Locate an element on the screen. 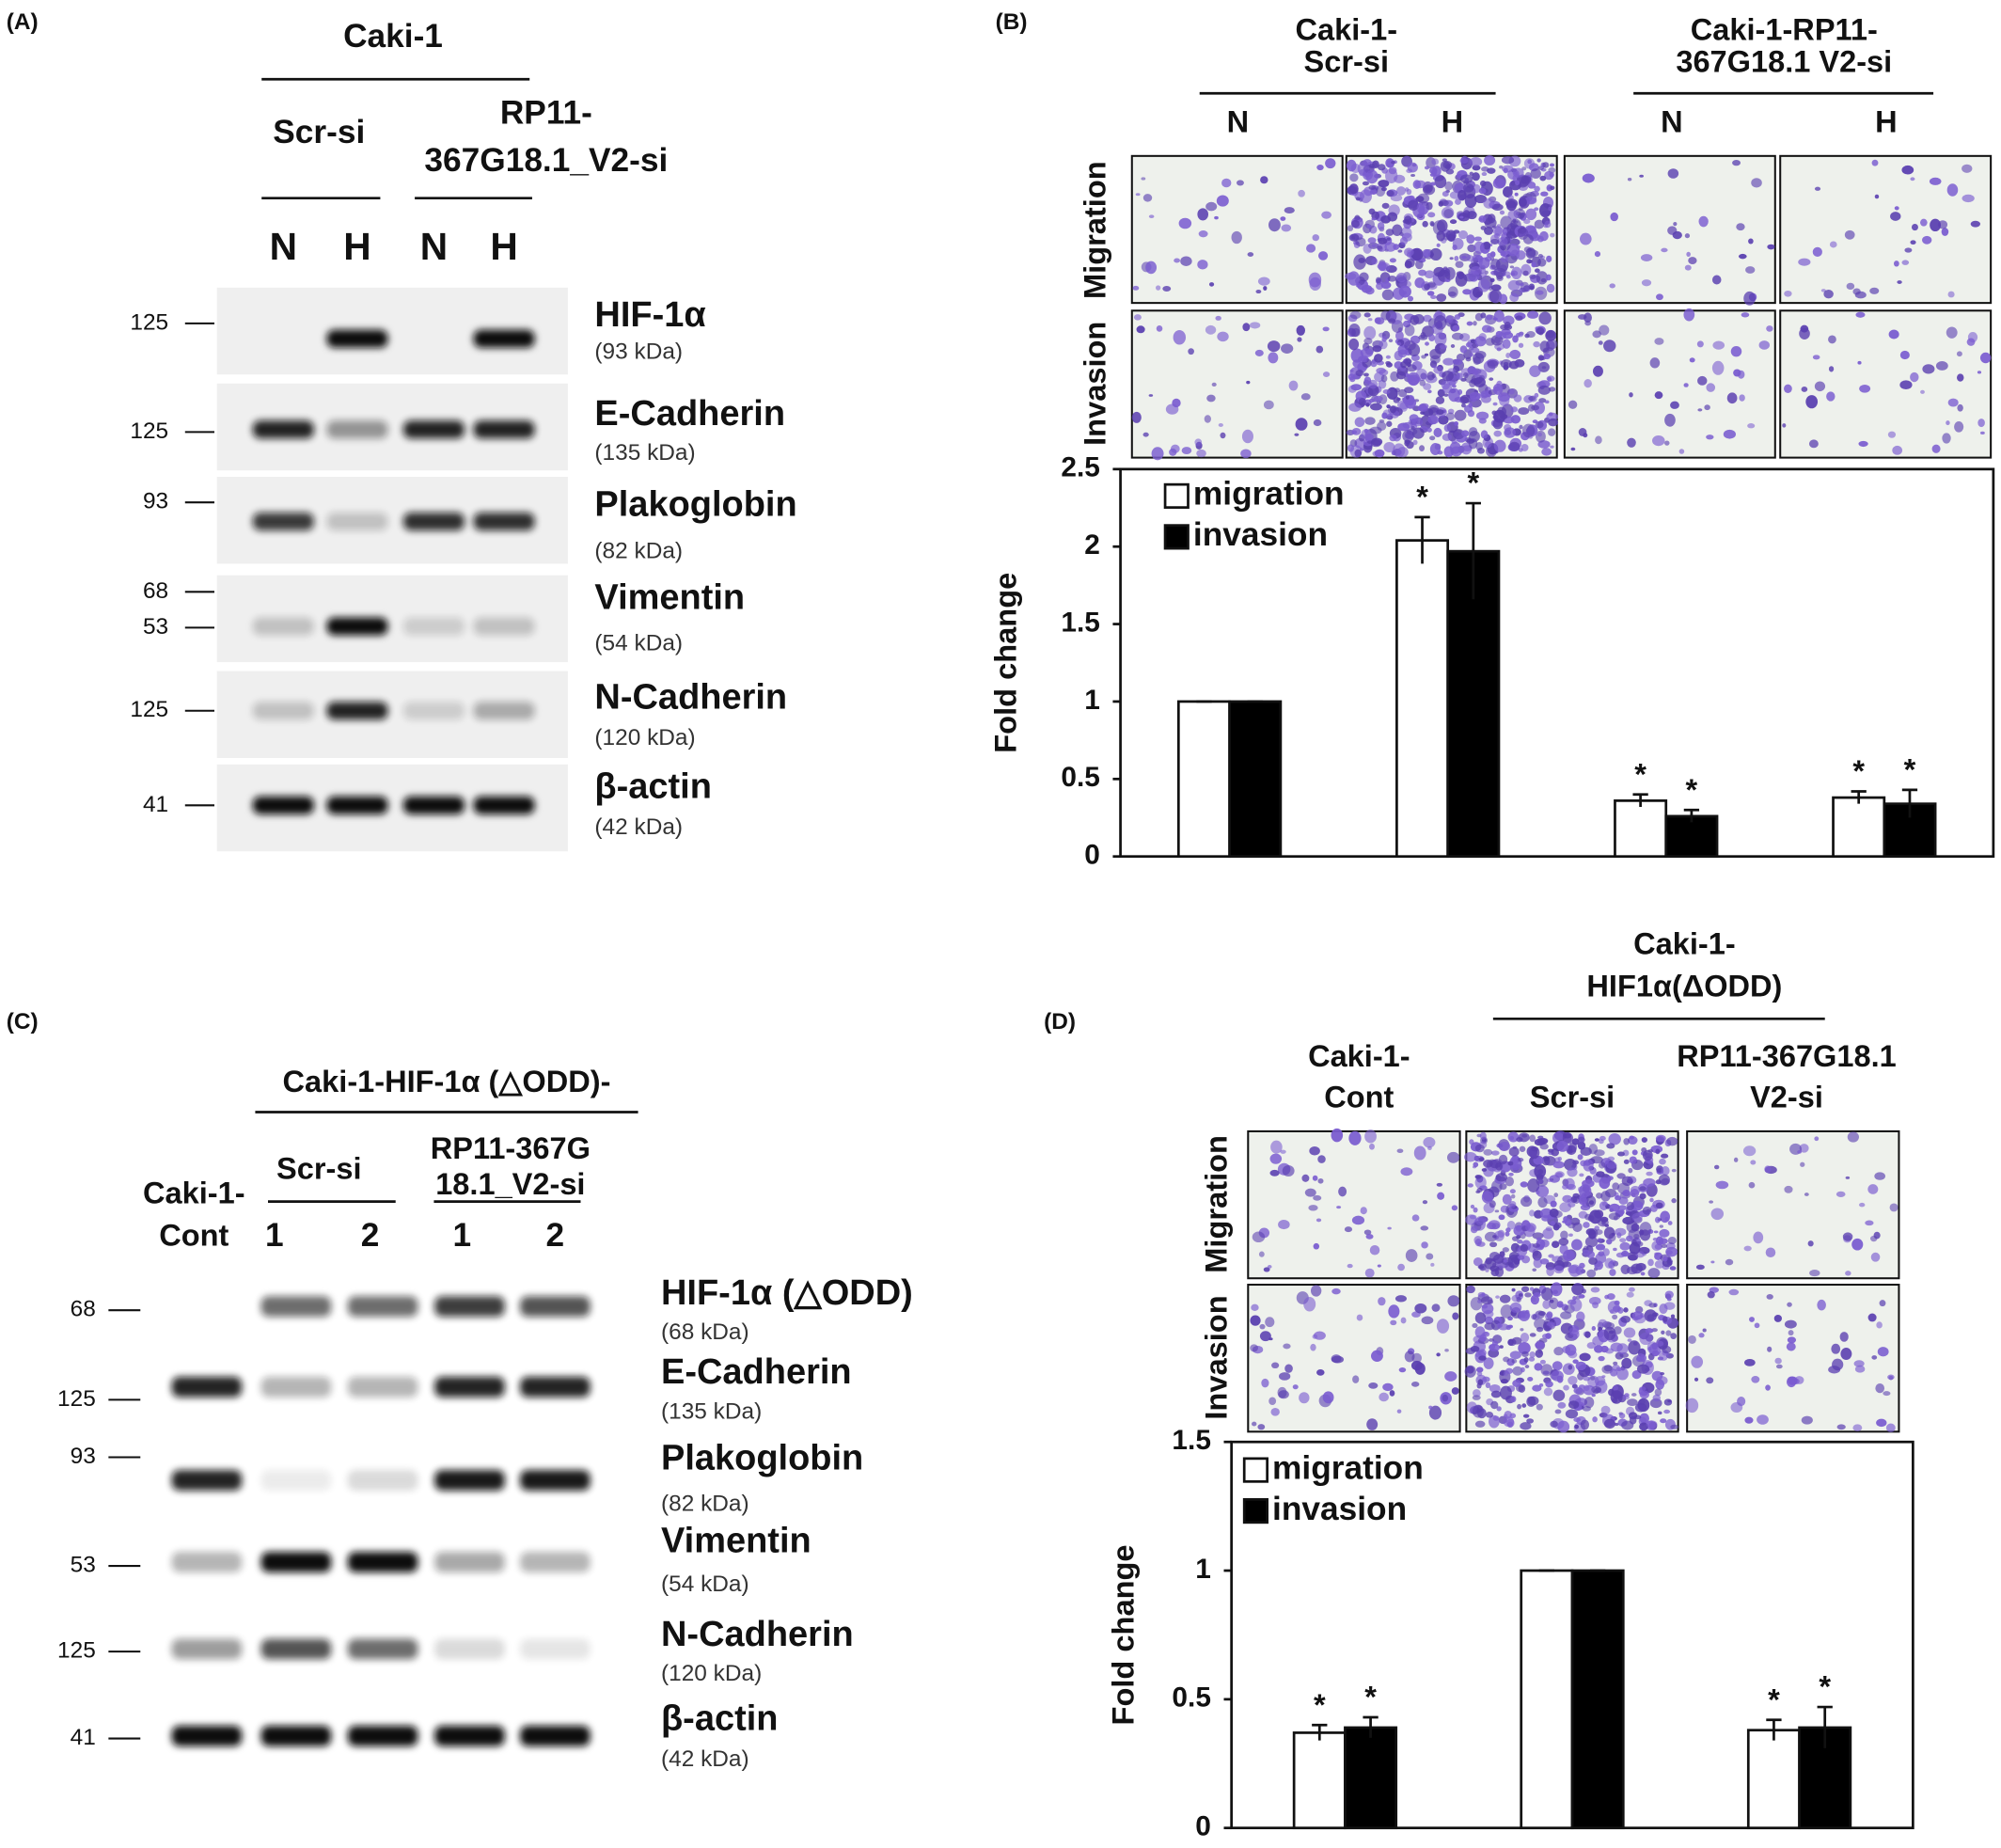 The height and width of the screenshot is (1848, 2001). protein-name: HIF-1α (△ODD) is located at coordinates (787, 1293).